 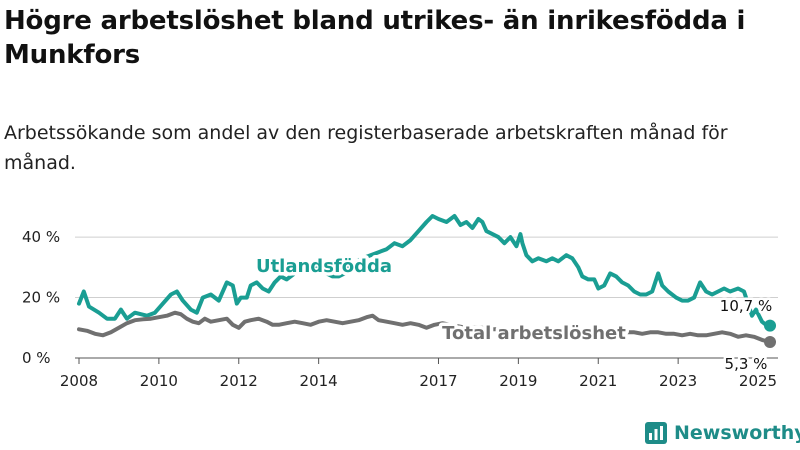 I want to click on x-tick-label: 2008, so click(x=79, y=381).